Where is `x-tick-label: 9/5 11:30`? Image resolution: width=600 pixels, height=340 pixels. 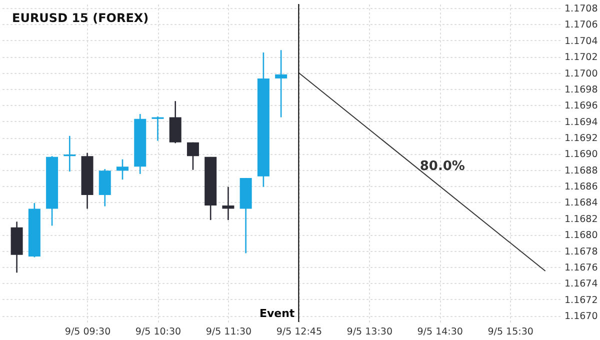
x-tick-label: 9/5 11:30 is located at coordinates (229, 332).